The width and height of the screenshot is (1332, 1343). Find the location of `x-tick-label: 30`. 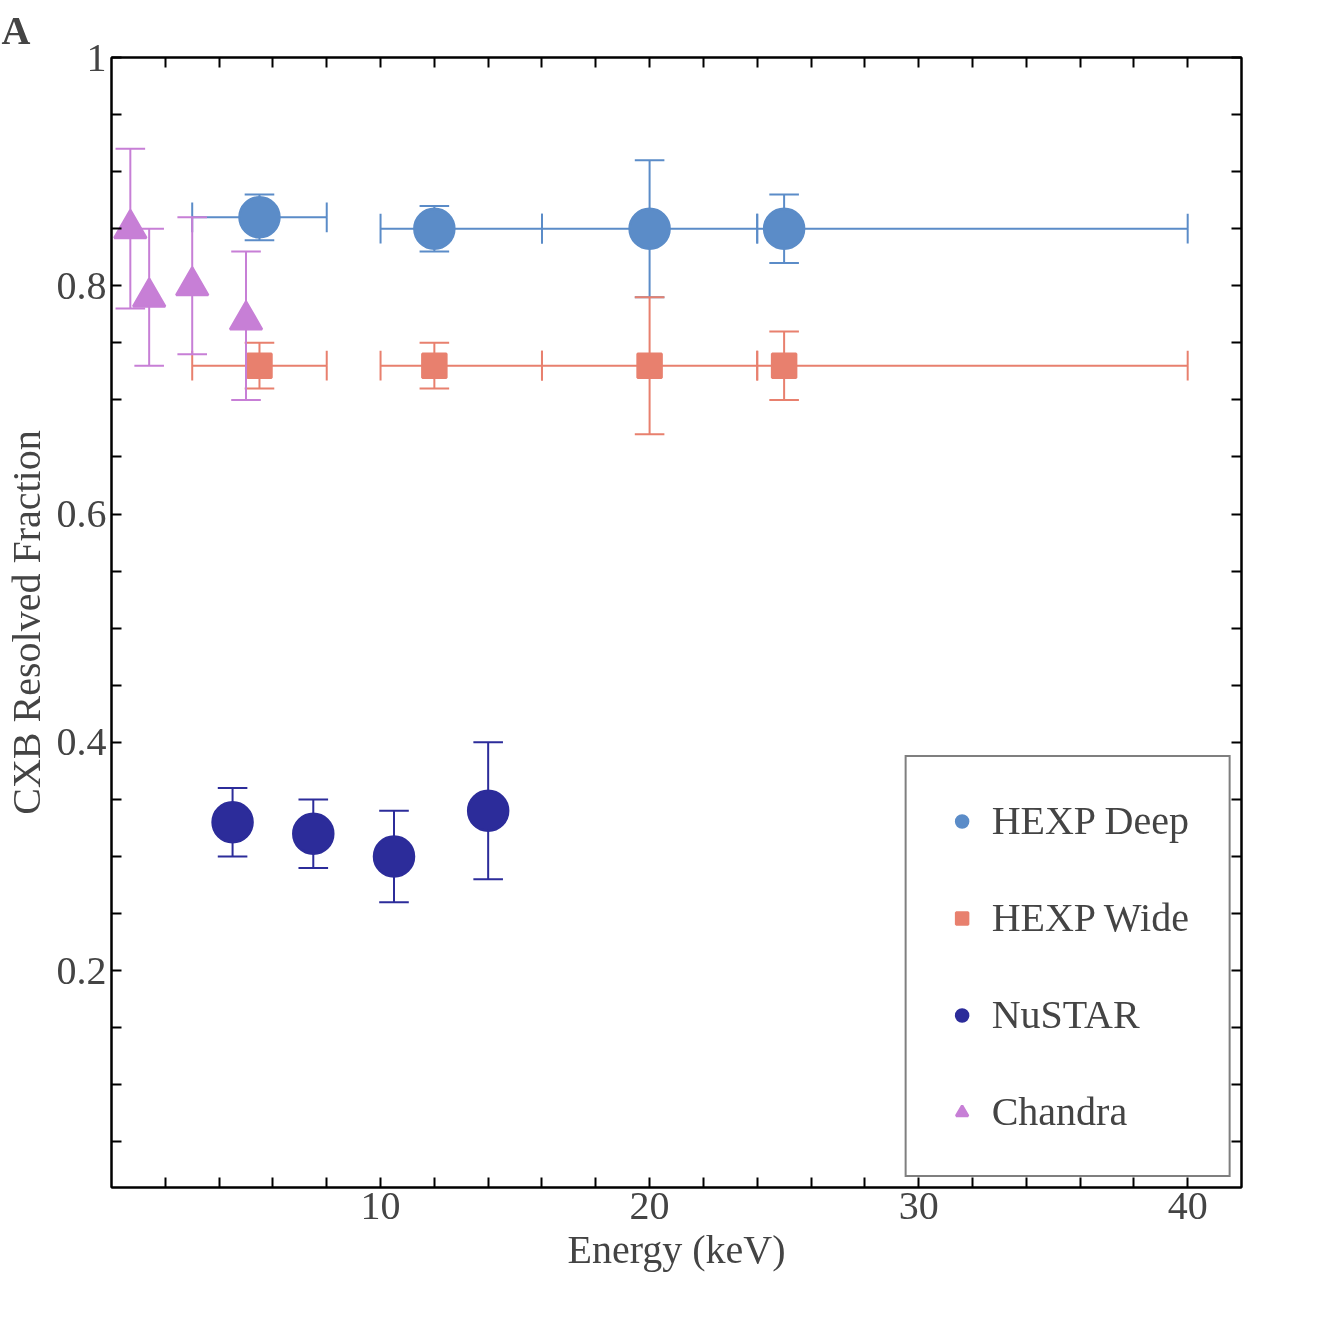

x-tick-label: 30 is located at coordinates (918, 1205).